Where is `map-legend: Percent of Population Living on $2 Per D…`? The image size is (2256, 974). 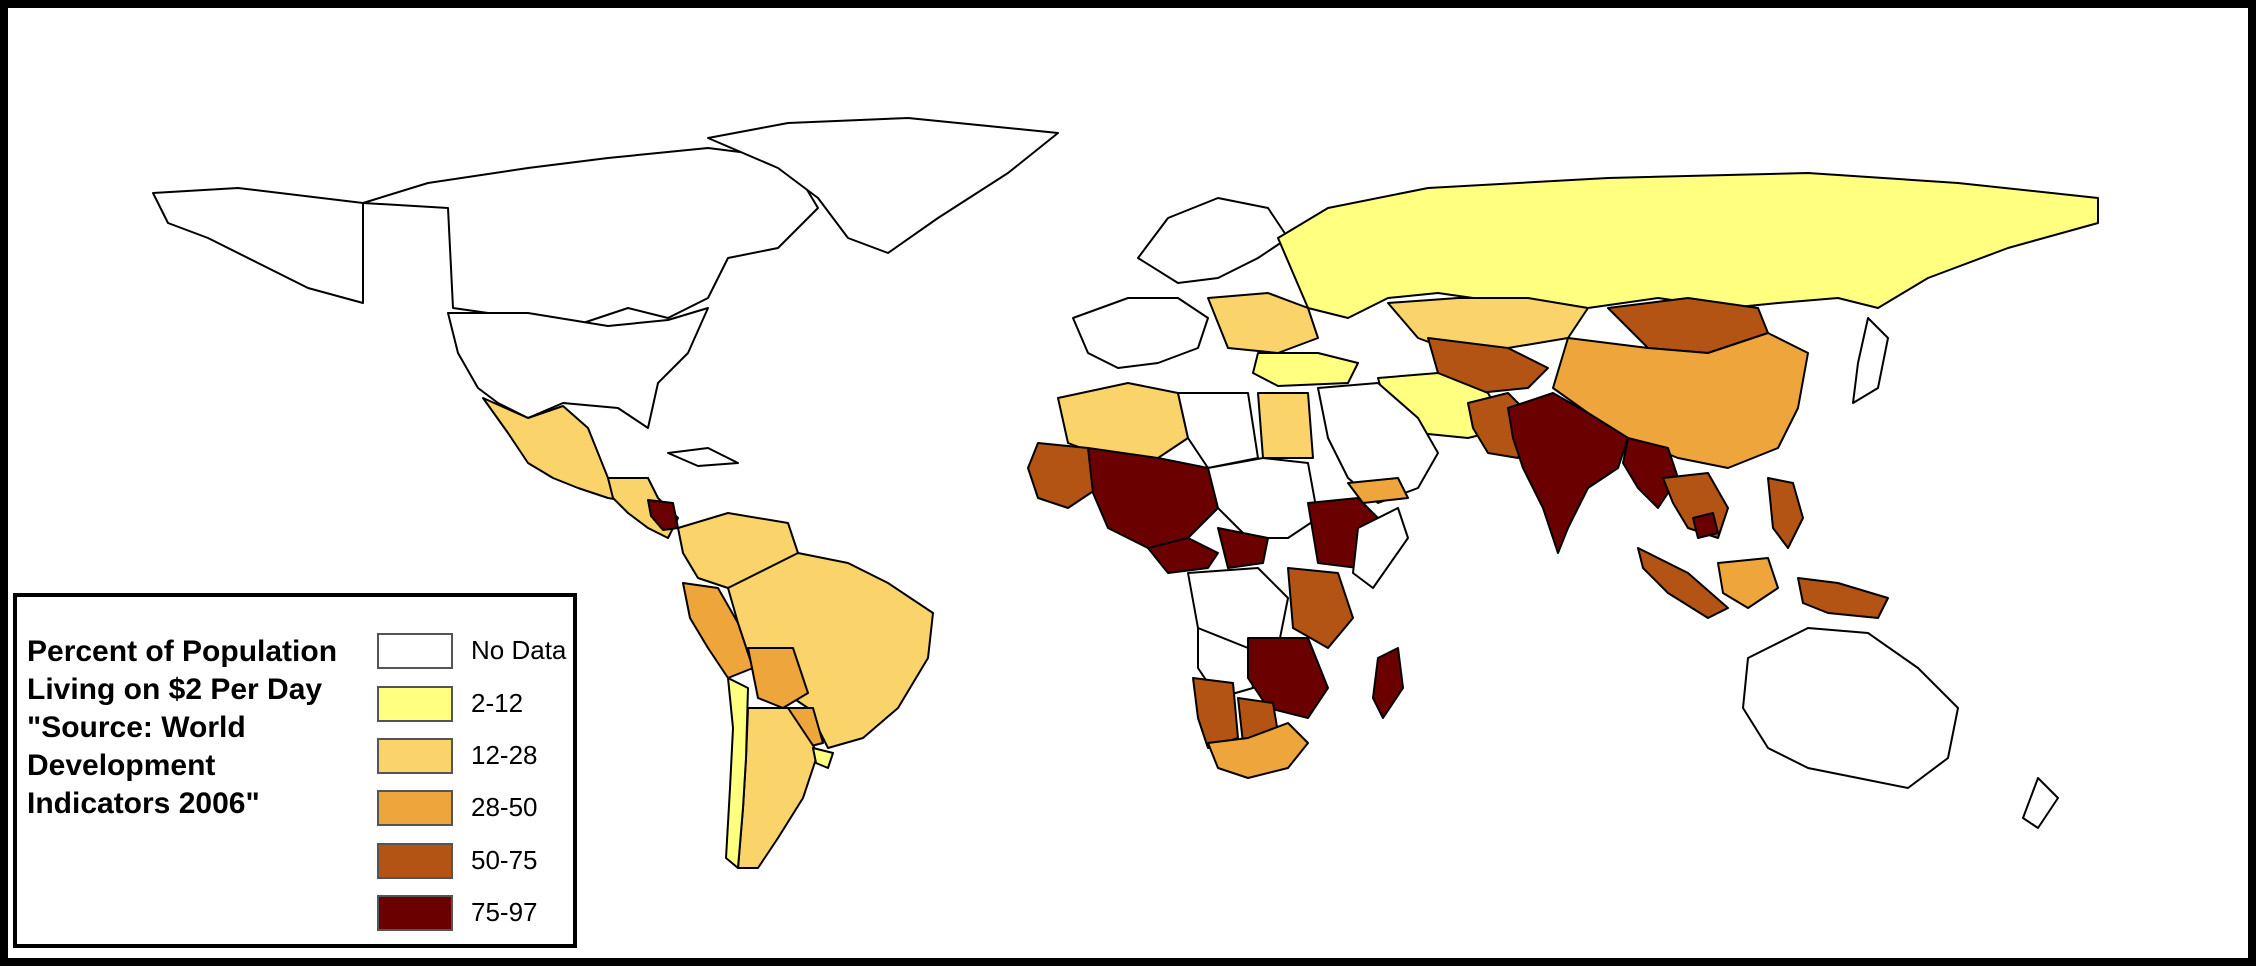 map-legend: Percent of Population Living on $2 Per D… is located at coordinates (295, 770).